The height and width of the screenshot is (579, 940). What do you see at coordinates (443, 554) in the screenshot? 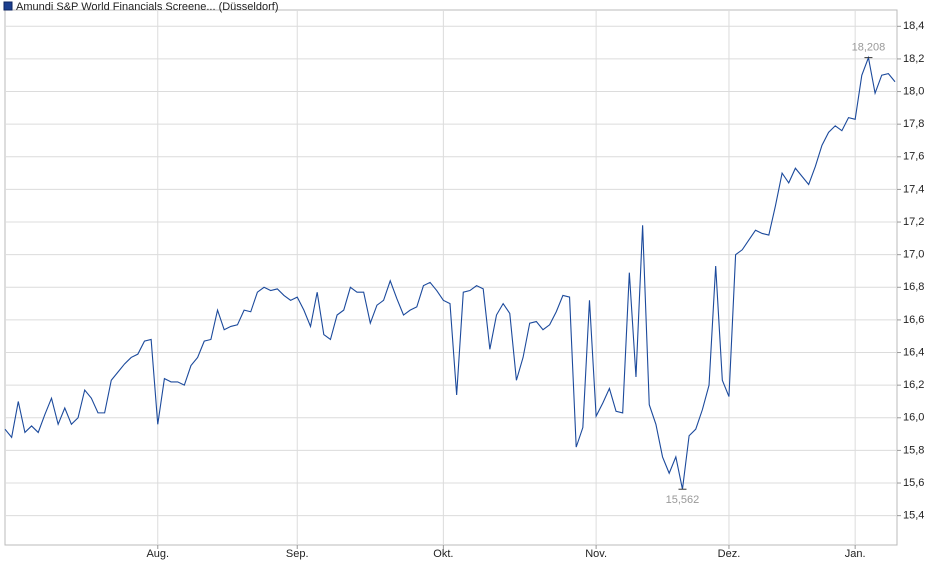
I see `x-tick-label: Okt.` at bounding box center [443, 554].